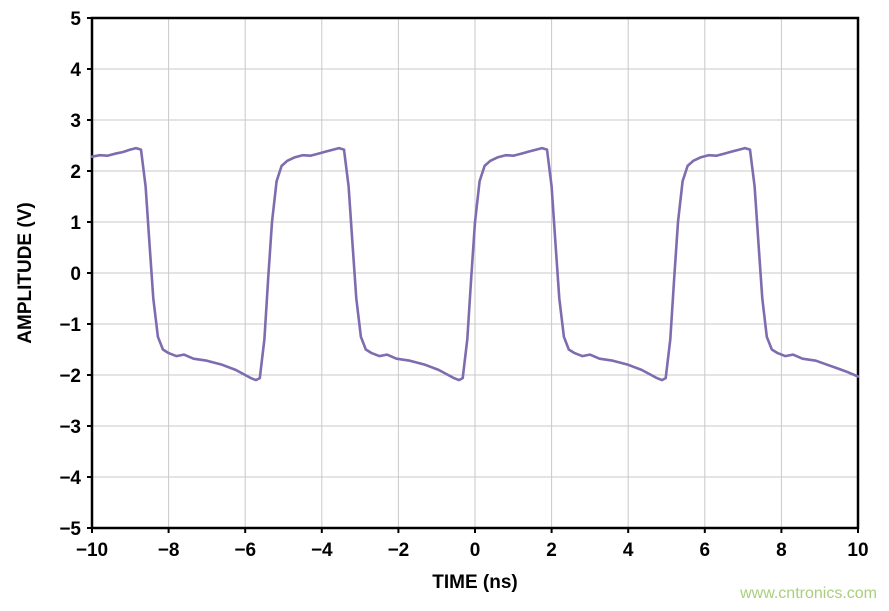  What do you see at coordinates (322, 550) in the screenshot?
I see `x-tick-label: −4` at bounding box center [322, 550].